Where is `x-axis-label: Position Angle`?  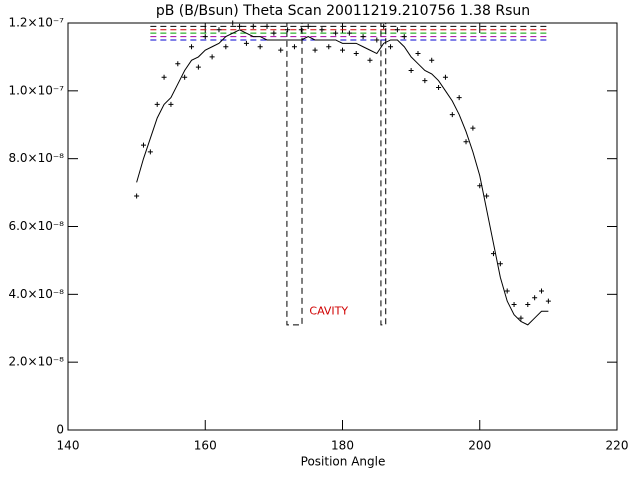
x-axis-label: Position Angle is located at coordinates (343, 462).